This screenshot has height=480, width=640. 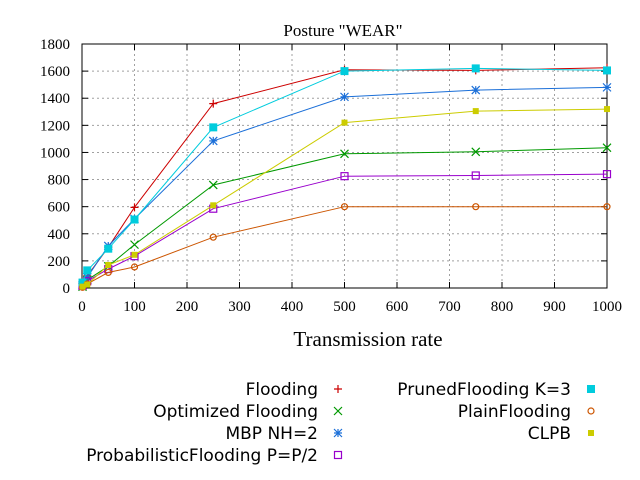 What do you see at coordinates (449, 307) in the screenshot?
I see `x-tick-label: 700` at bounding box center [449, 307].